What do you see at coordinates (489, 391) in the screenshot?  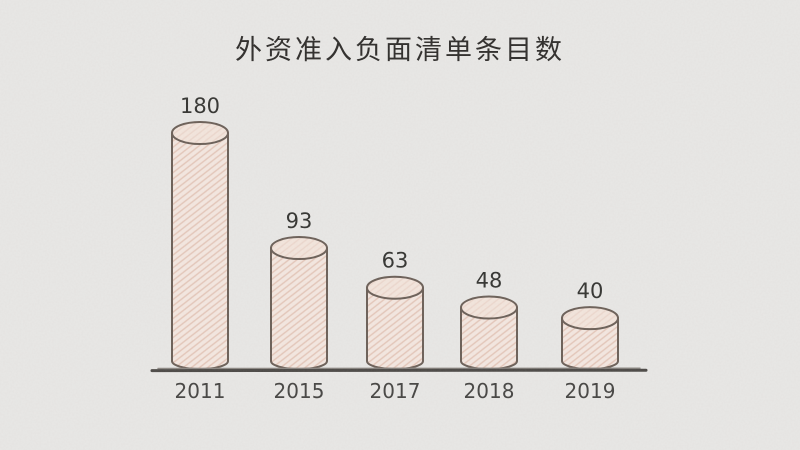 I see `category-label-2018: 2018` at bounding box center [489, 391].